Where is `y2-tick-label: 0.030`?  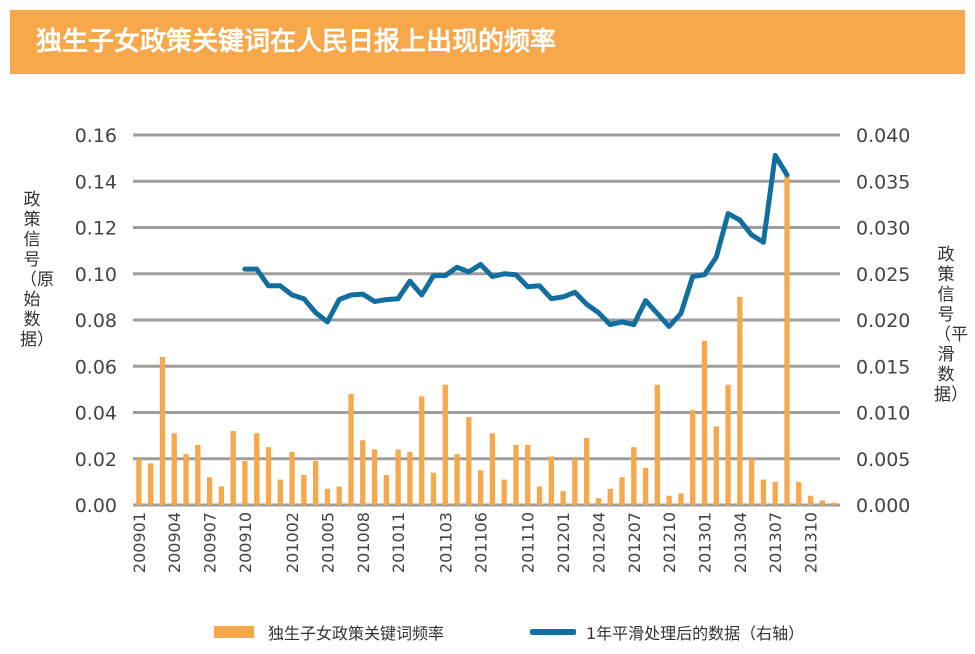
y2-tick-label: 0.030 is located at coordinates (883, 229).